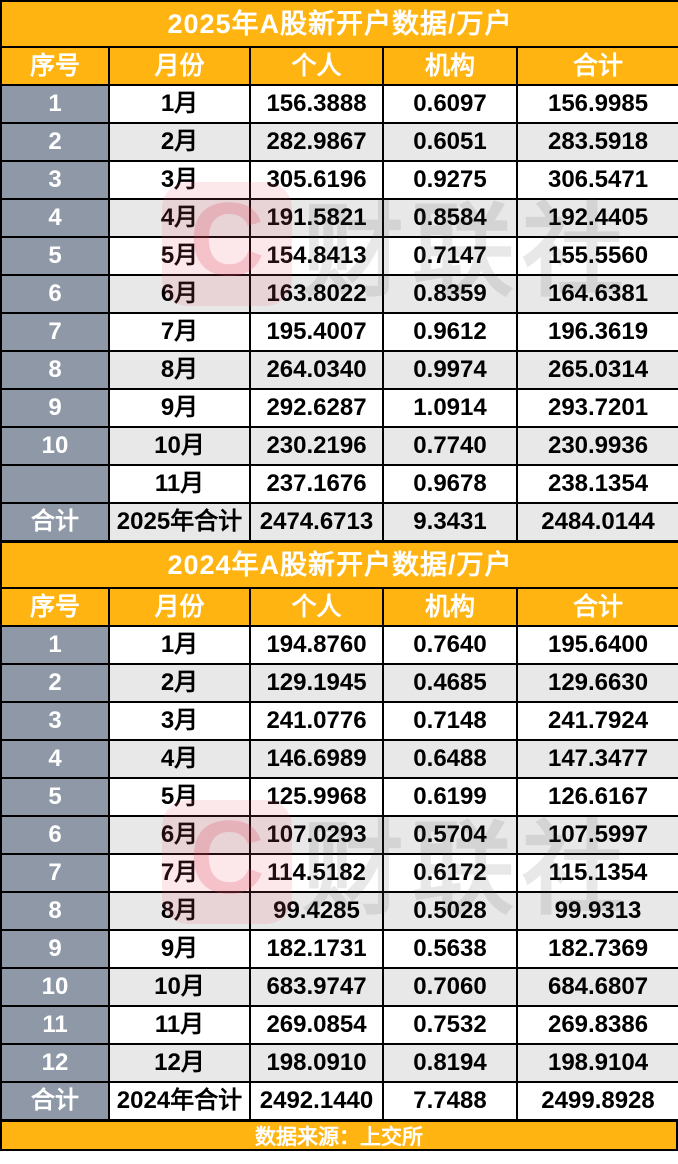  I want to click on index-cell: 10, so click(55, 987).